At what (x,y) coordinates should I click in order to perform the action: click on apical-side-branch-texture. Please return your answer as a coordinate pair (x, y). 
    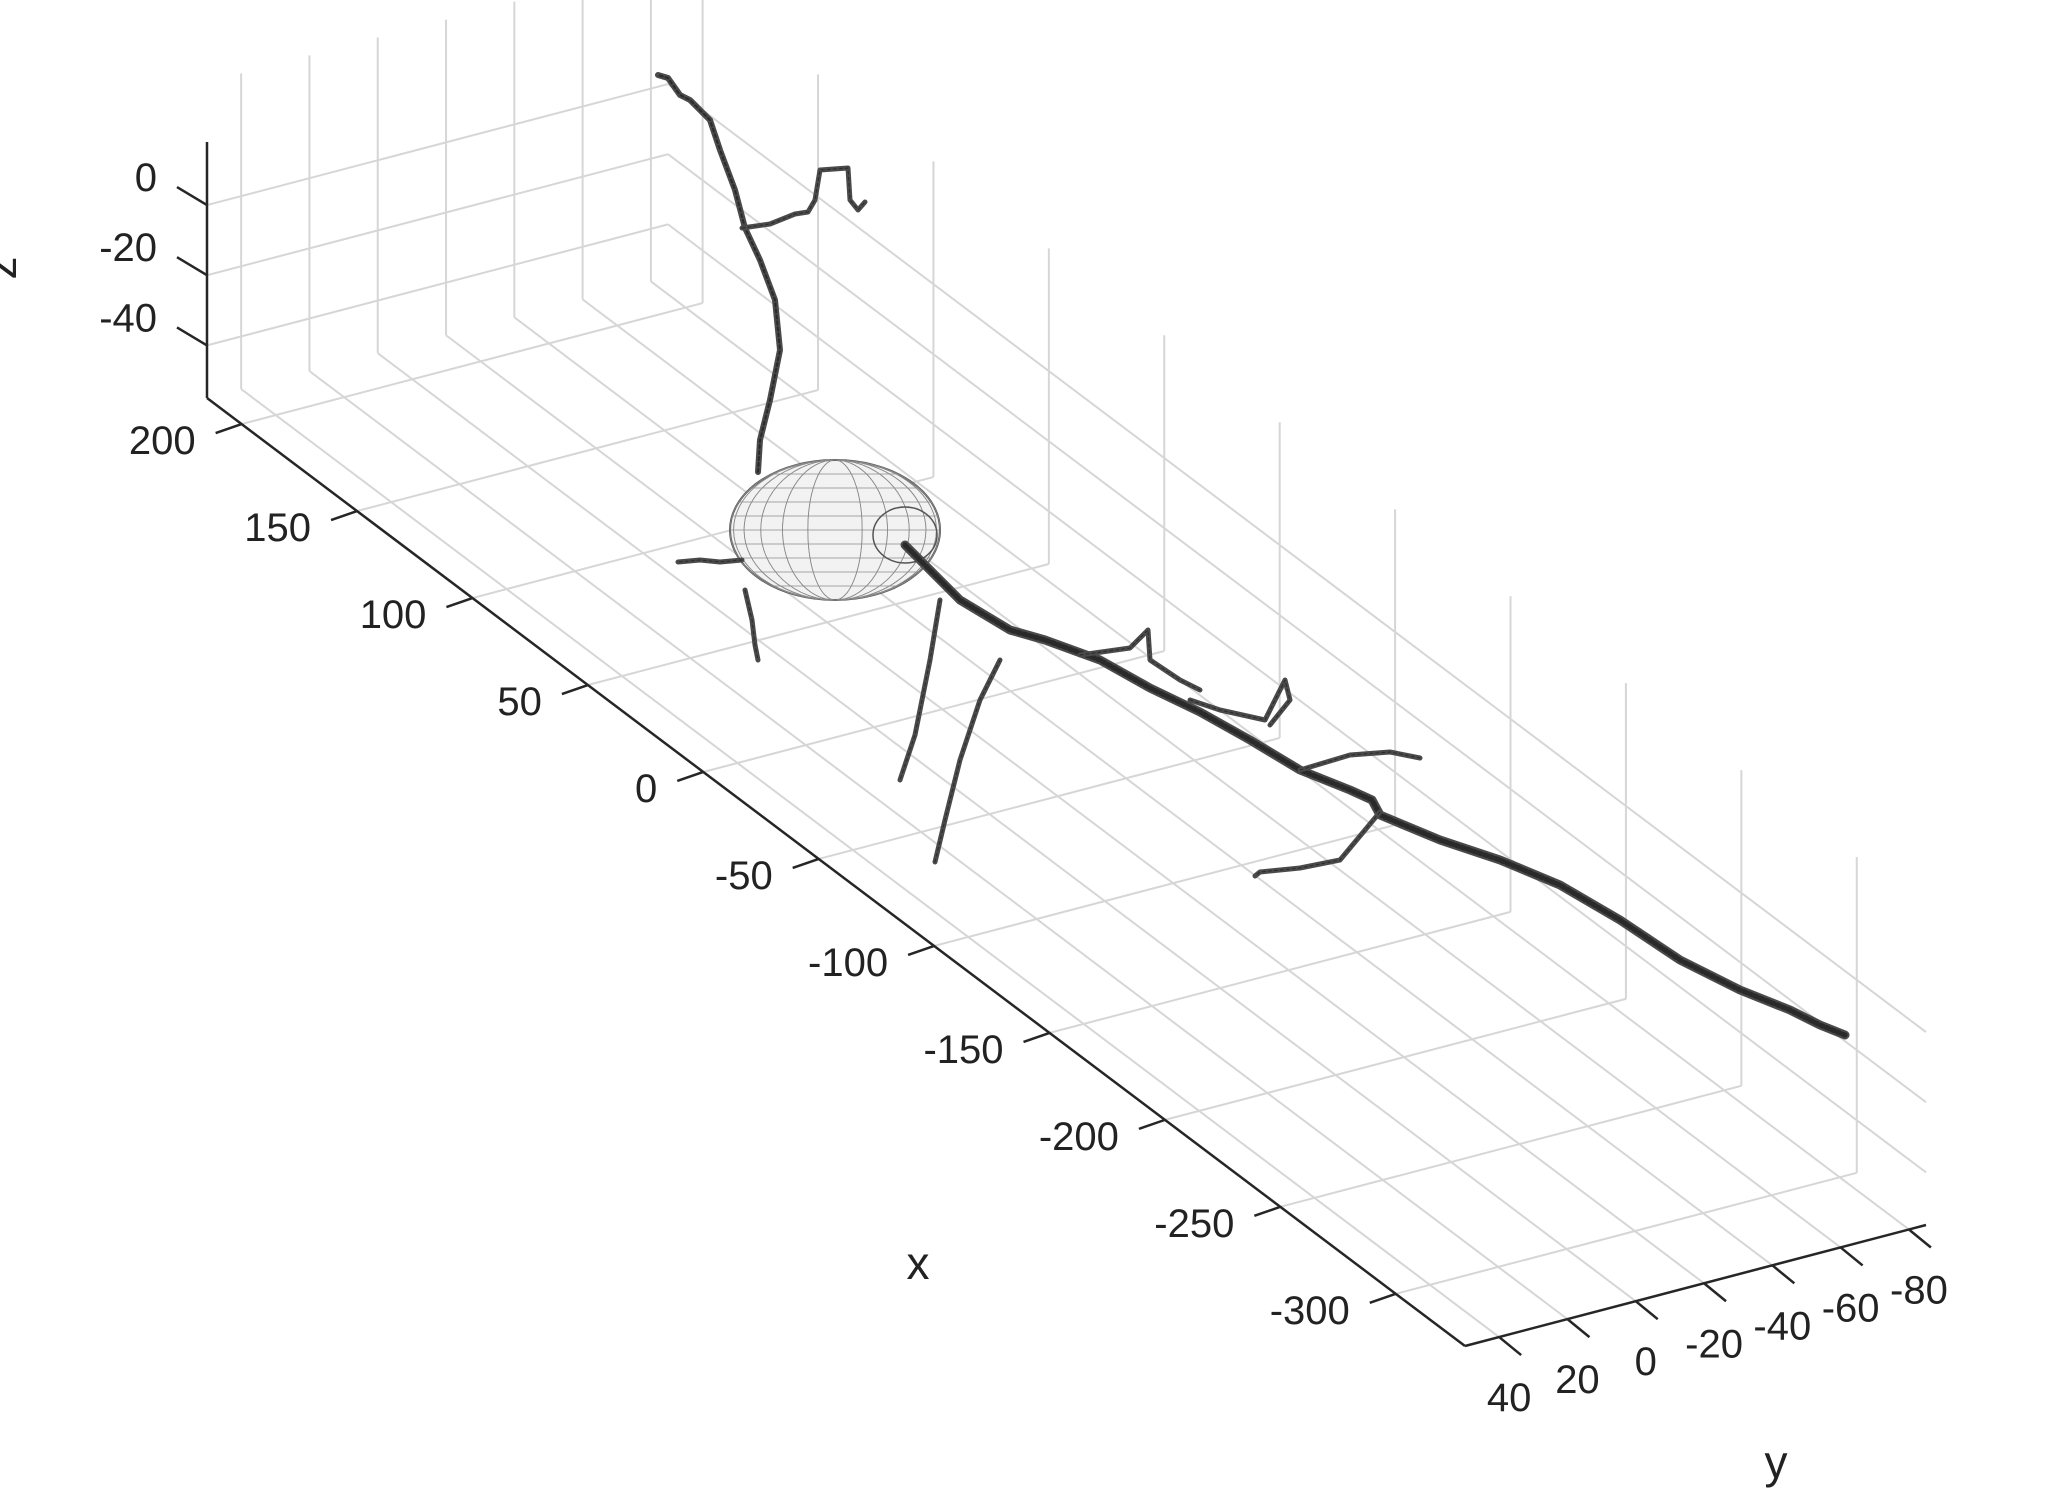
    Looking at the image, I should click on (803, 198).